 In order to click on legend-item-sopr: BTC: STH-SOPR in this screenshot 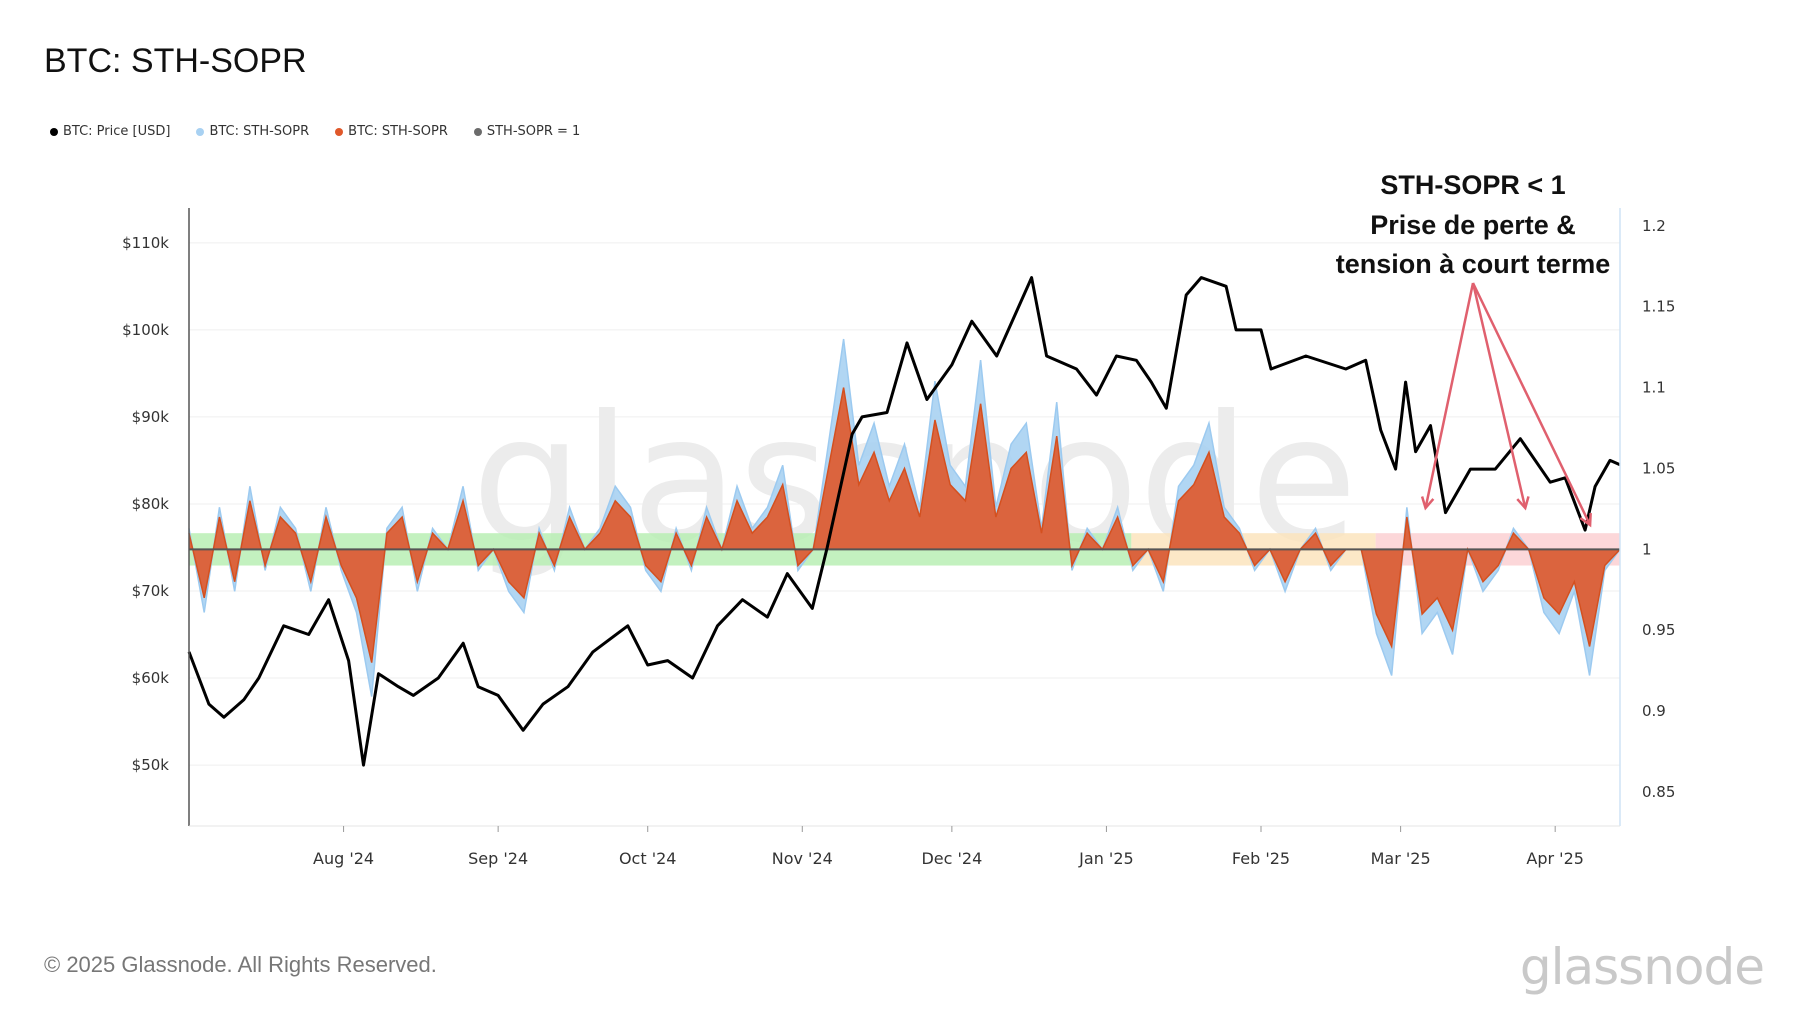, I will do `click(391, 131)`.